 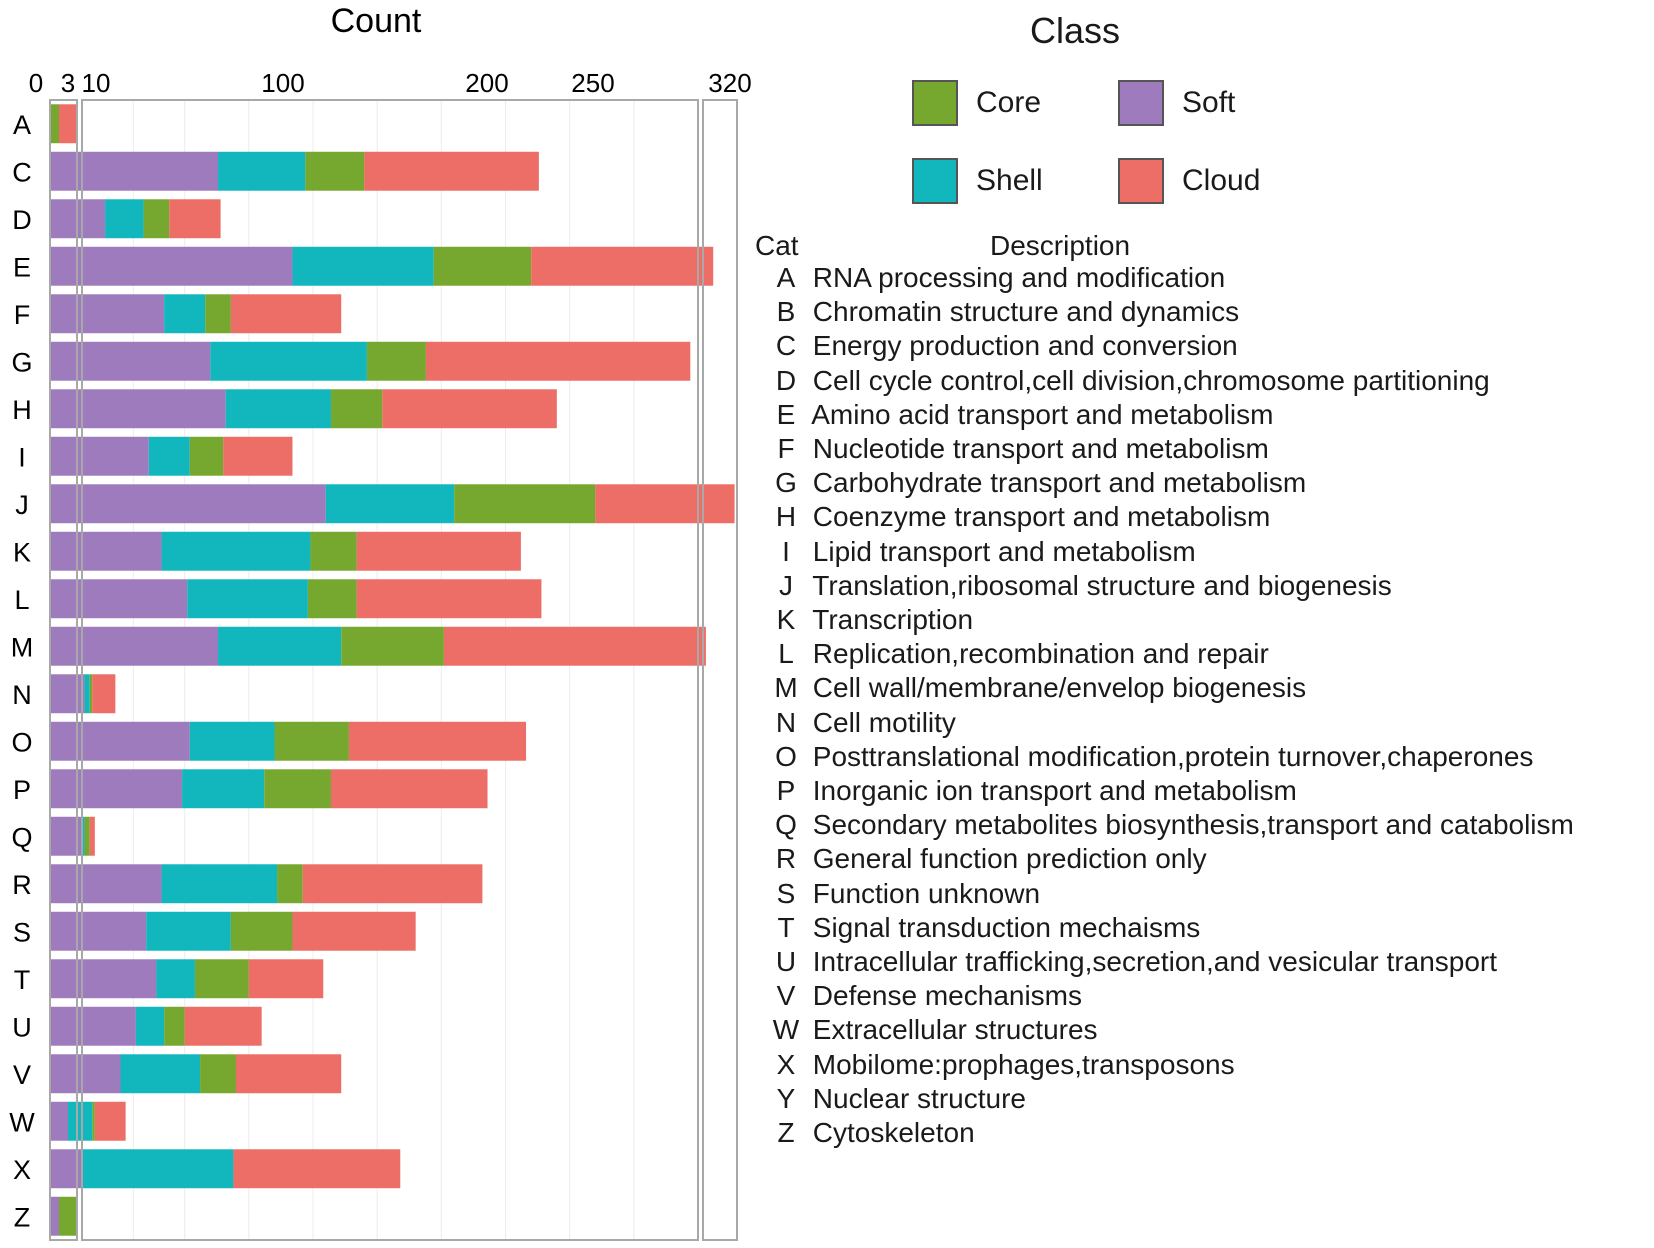 I want to click on bar-S-soft, so click(x=98, y=931).